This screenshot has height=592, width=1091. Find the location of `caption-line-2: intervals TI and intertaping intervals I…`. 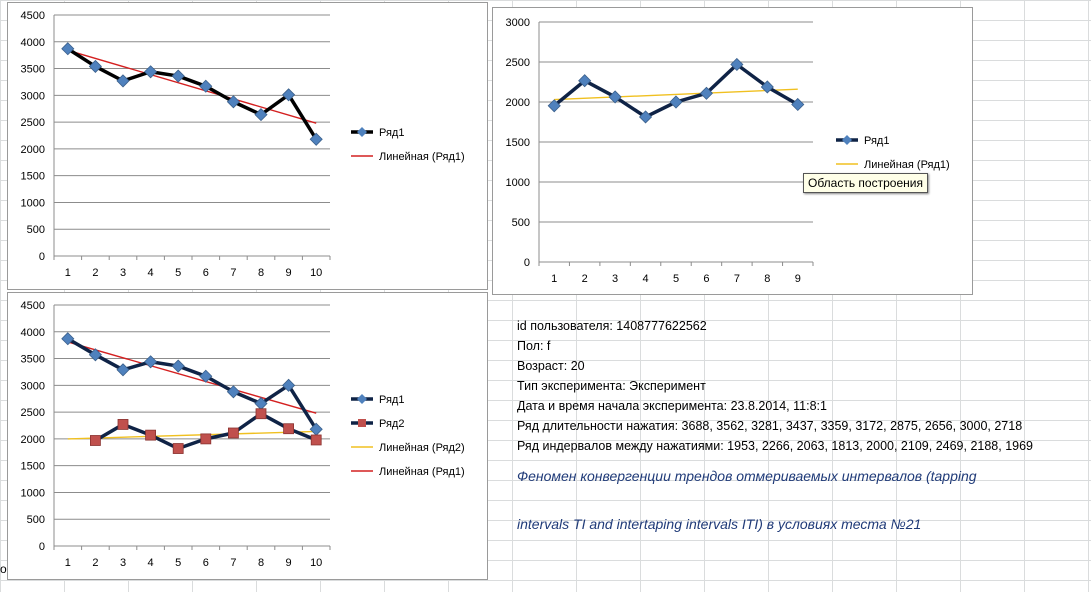

caption-line-2: intervals TI and intertaping intervals I… is located at coordinates (719, 524).